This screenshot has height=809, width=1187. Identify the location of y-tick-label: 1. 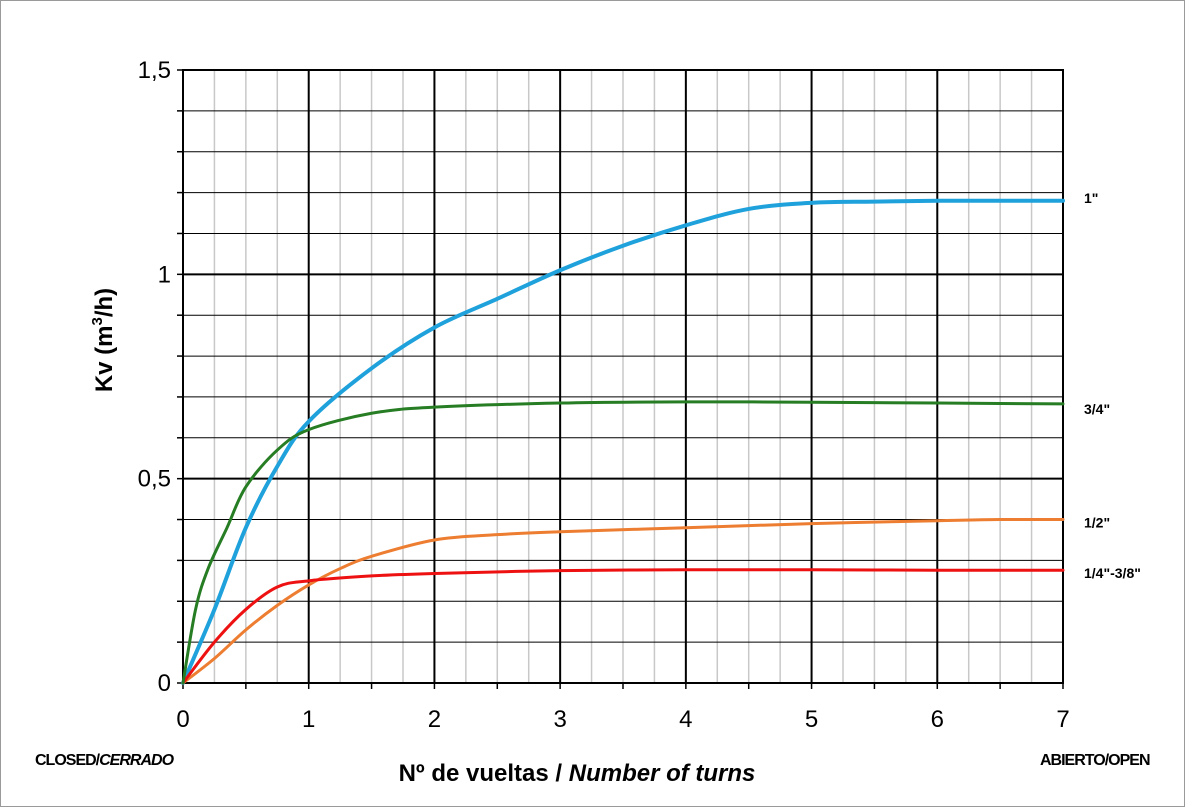
(164, 274).